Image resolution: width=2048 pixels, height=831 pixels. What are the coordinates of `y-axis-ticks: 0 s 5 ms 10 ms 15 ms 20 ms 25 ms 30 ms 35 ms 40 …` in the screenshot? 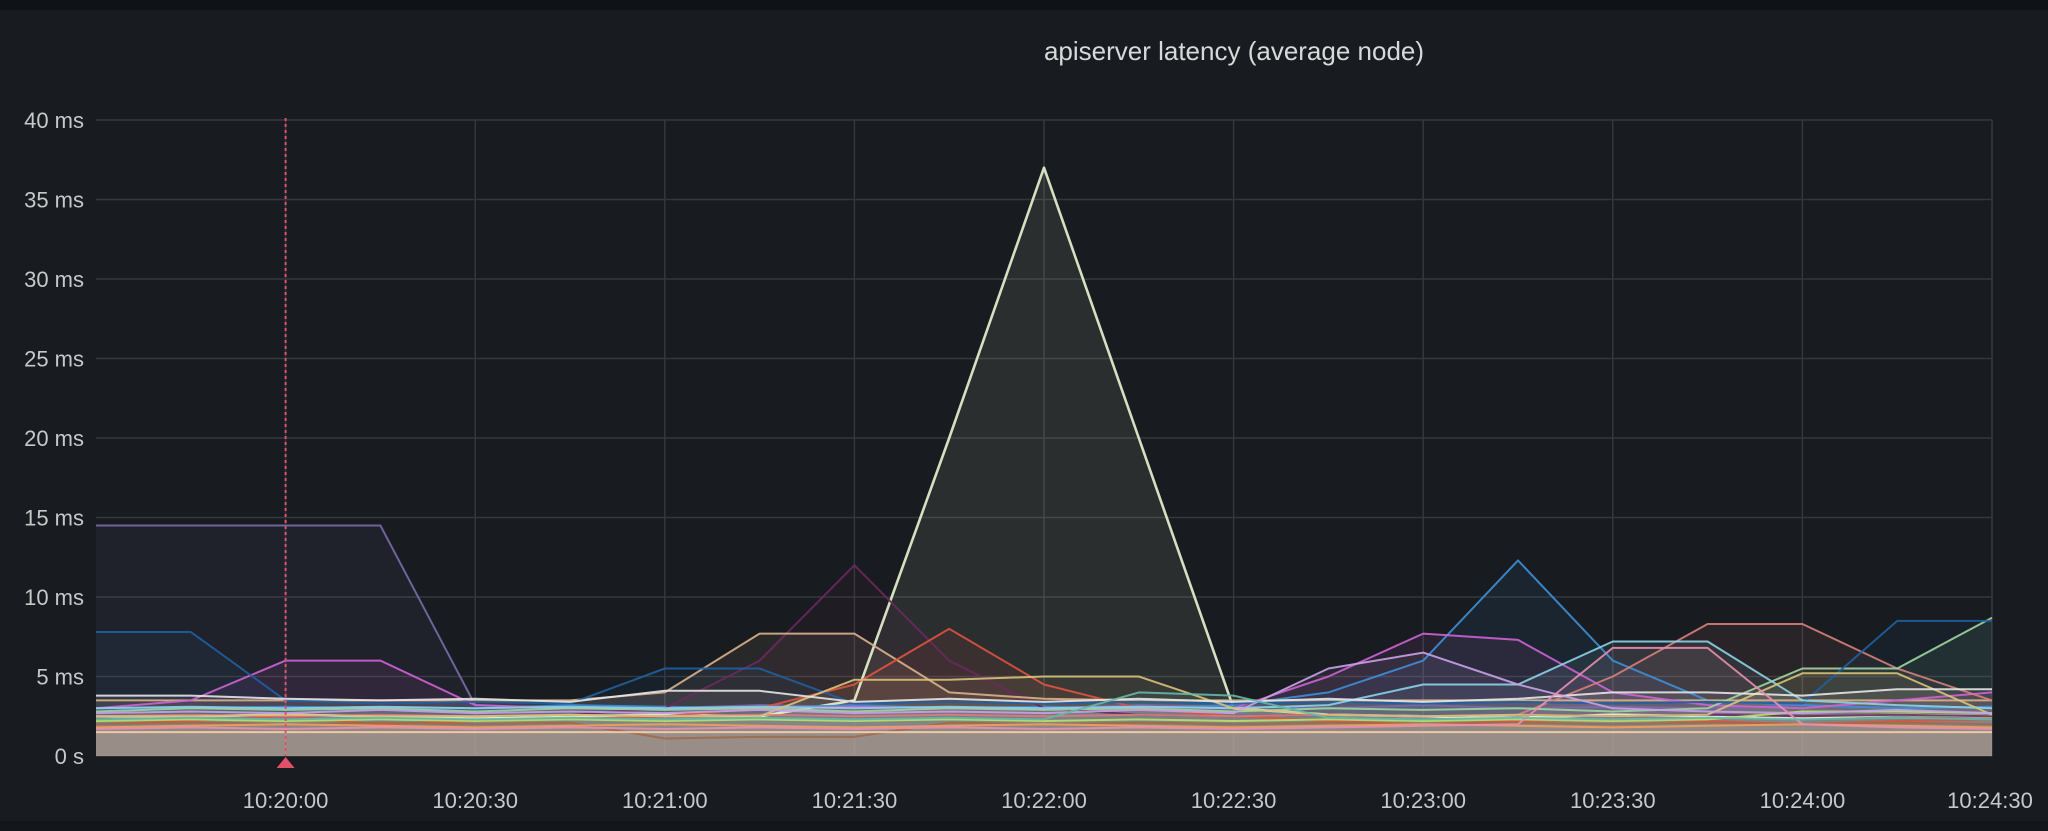 It's located at (54, 438).